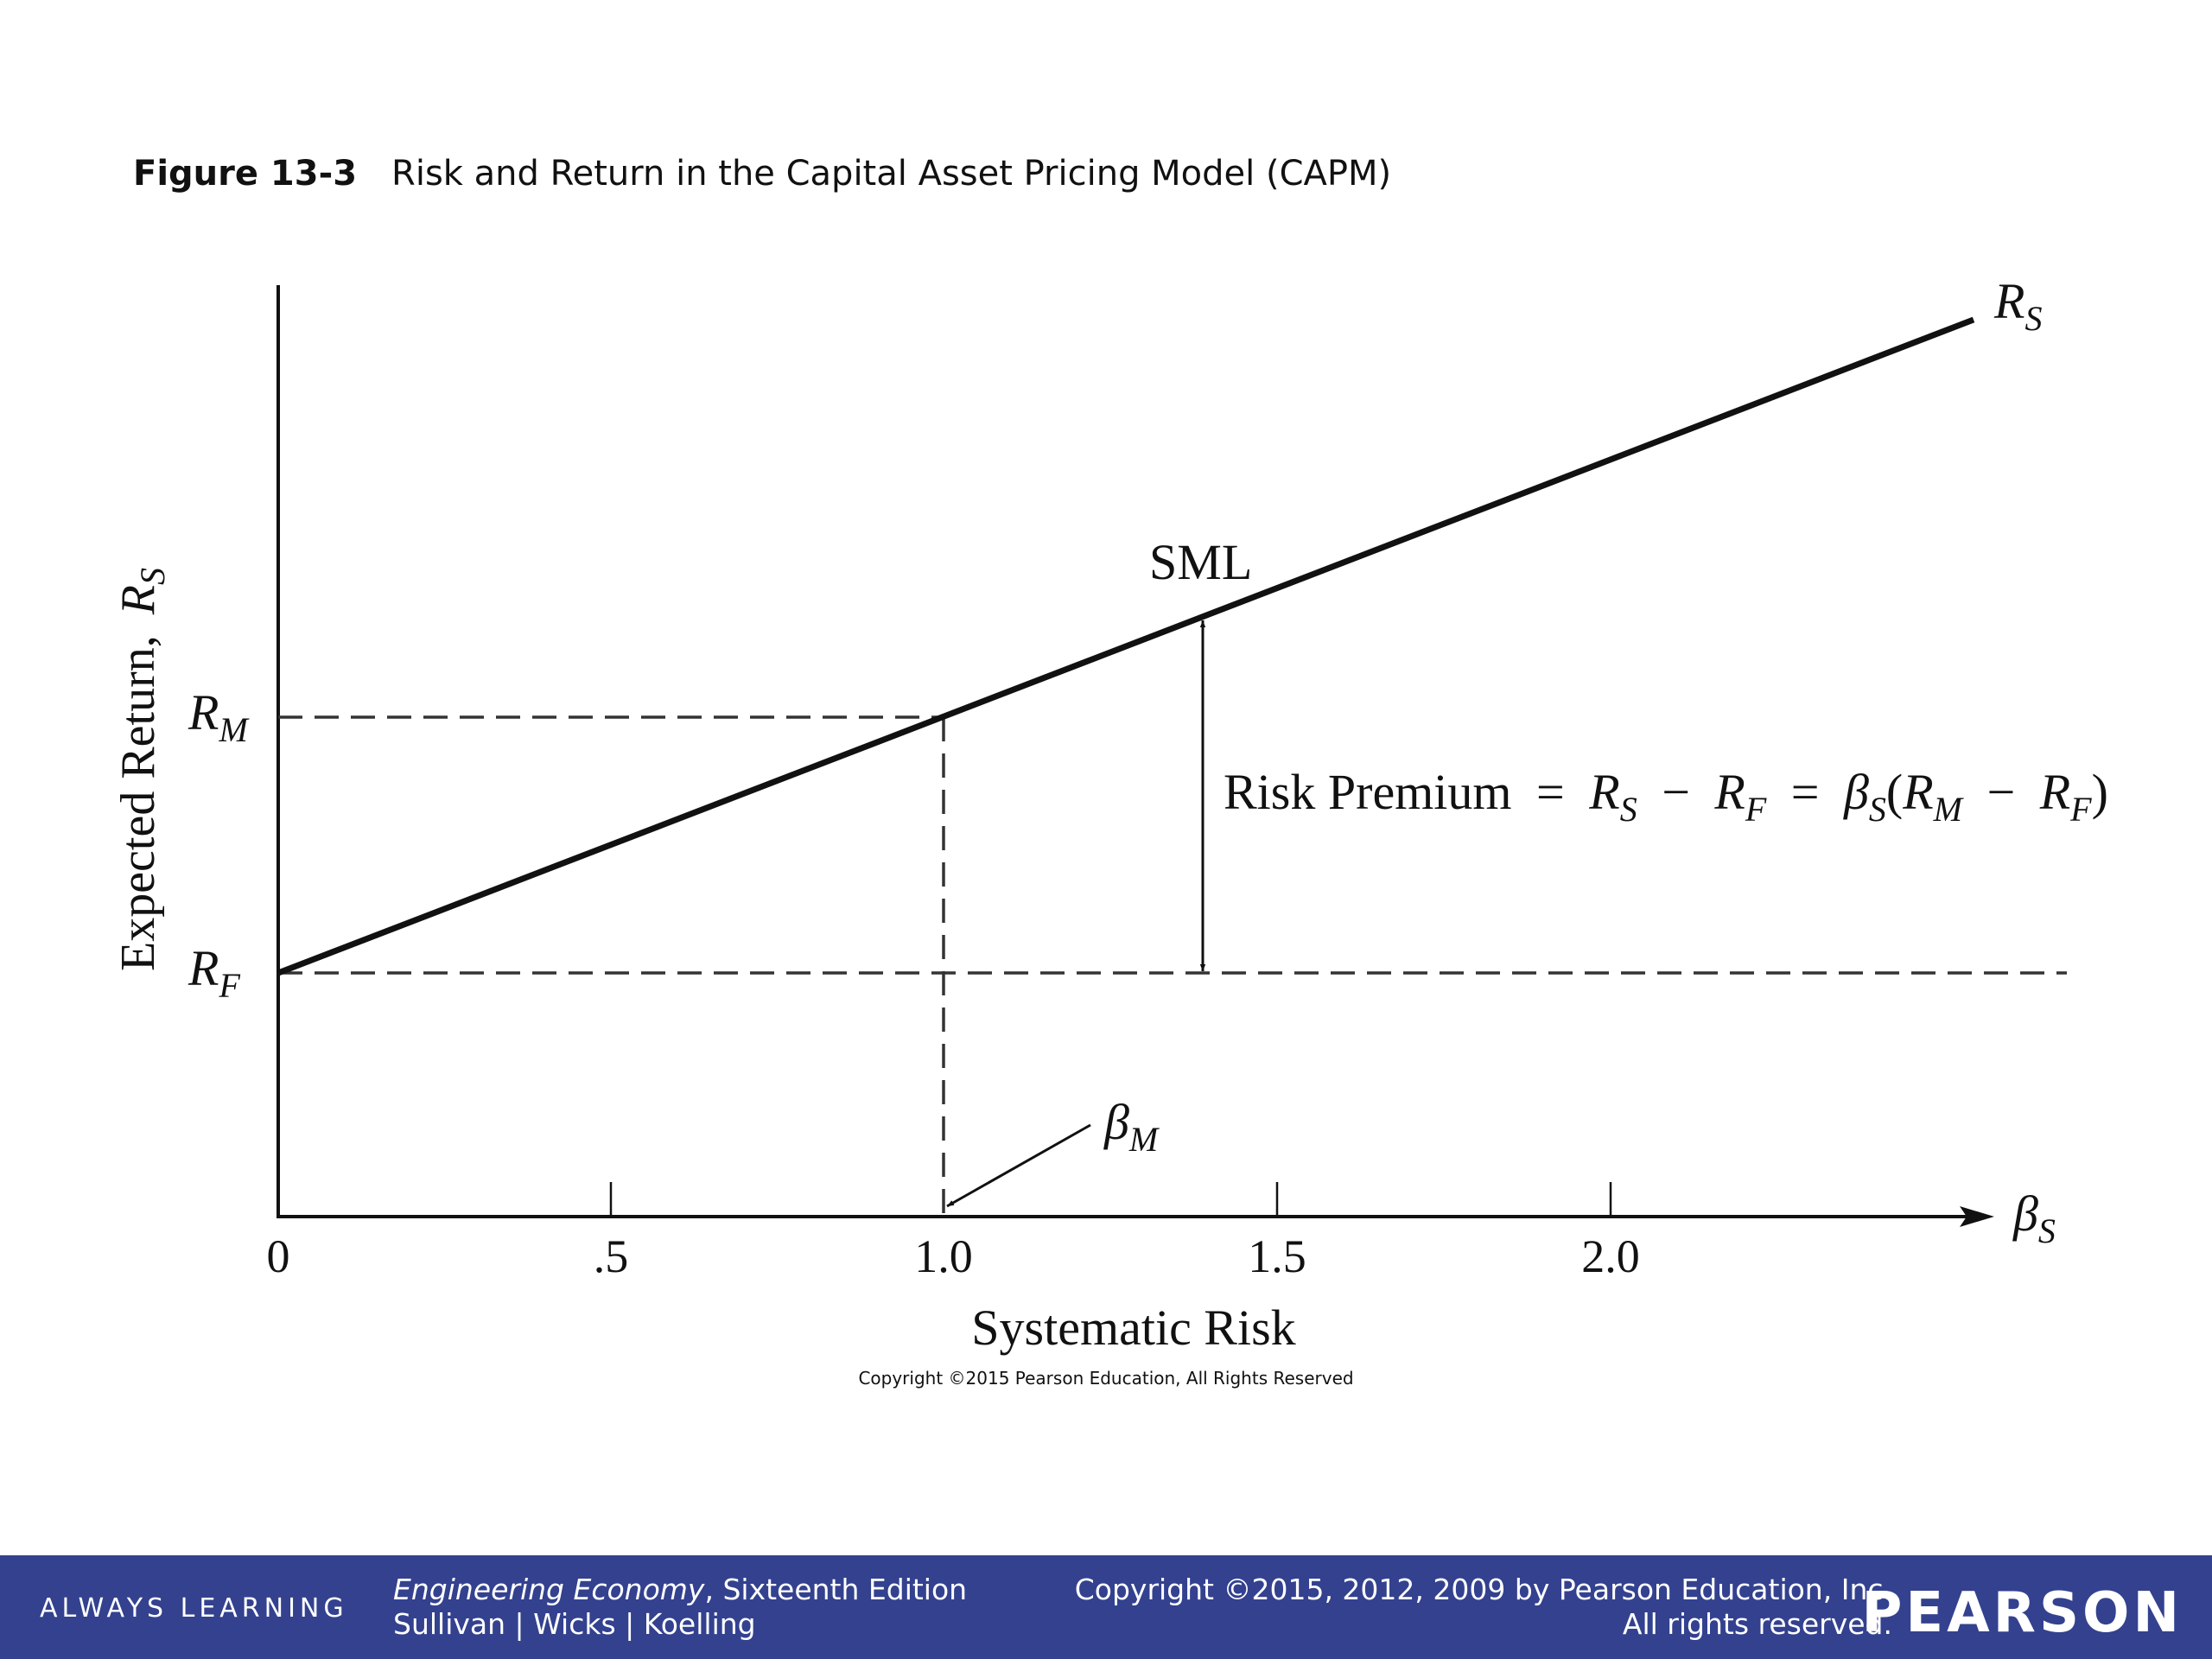 Image resolution: width=2212 pixels, height=1659 pixels. I want to click on figure-number: Figure 13-3, so click(245, 174).